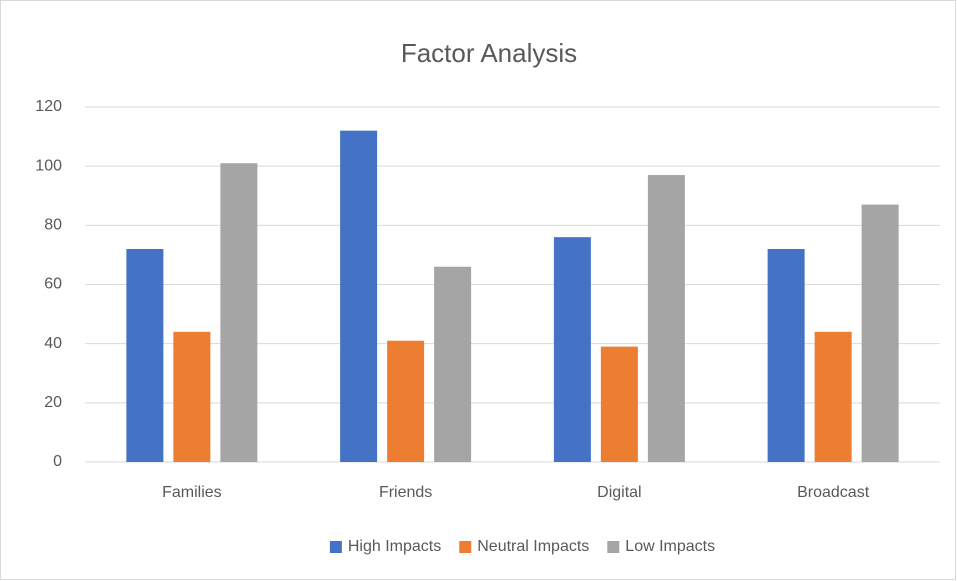 The image size is (957, 581). Describe the element at coordinates (619, 492) in the screenshot. I see `x-tick-label: Digital` at that location.